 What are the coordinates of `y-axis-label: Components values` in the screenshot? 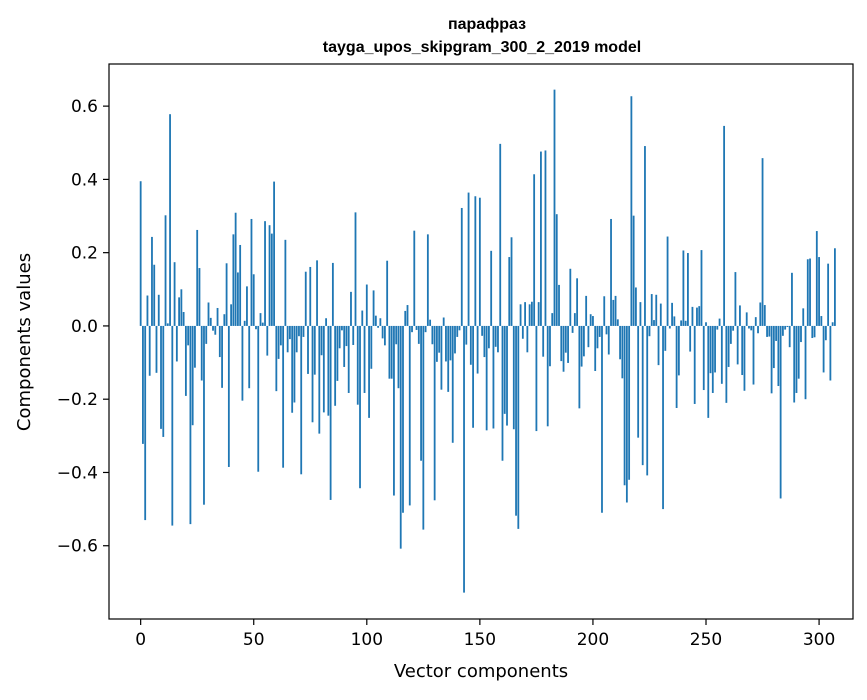 It's located at (24, 342).